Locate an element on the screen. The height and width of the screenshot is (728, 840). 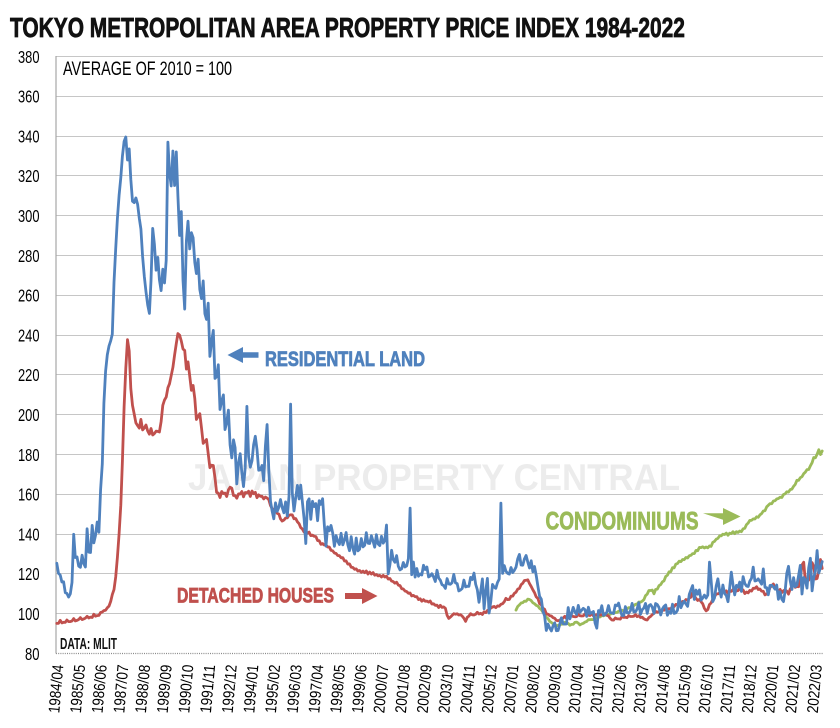
svg-text: 2018/12 is located at coordinates (750, 689).